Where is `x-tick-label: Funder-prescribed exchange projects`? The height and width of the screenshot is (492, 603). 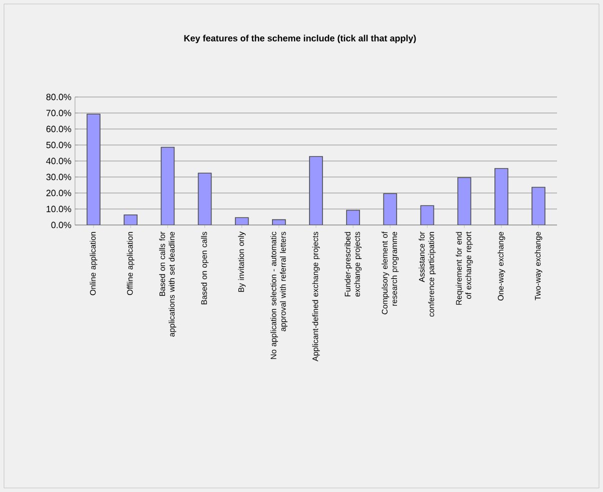
x-tick-label: Funder-prescribed exchange projects is located at coordinates (353, 264).